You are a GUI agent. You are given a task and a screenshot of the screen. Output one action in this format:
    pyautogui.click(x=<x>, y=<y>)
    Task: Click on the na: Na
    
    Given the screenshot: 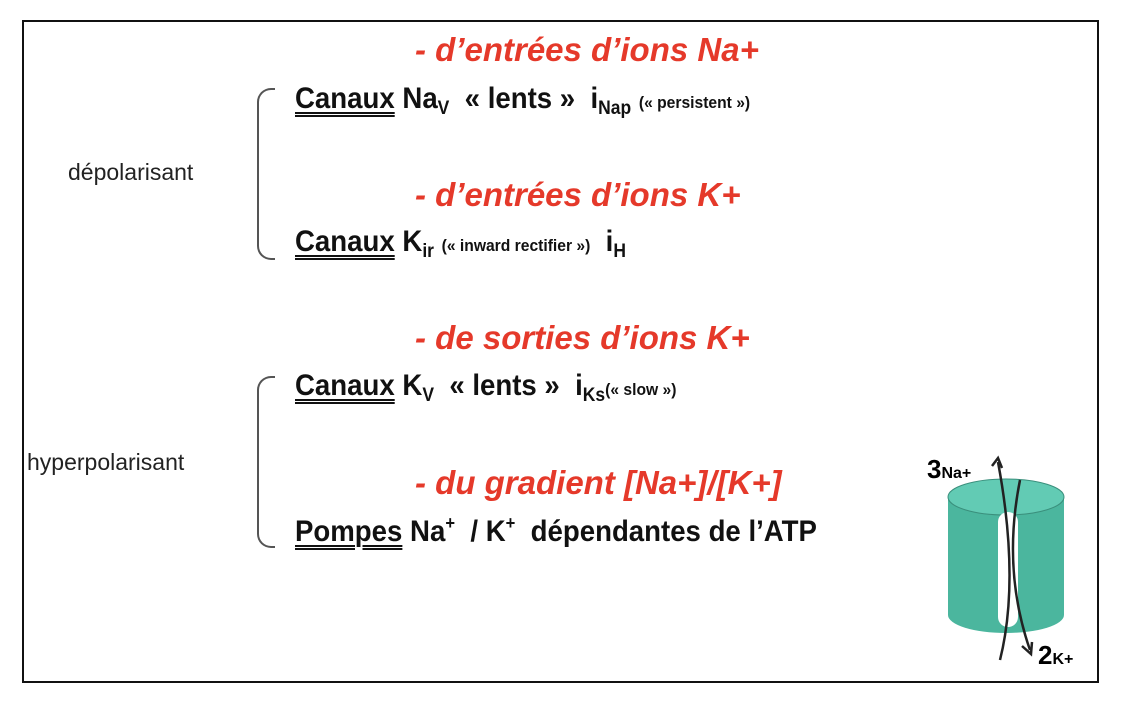 What is the action you would take?
    pyautogui.click(x=428, y=531)
    